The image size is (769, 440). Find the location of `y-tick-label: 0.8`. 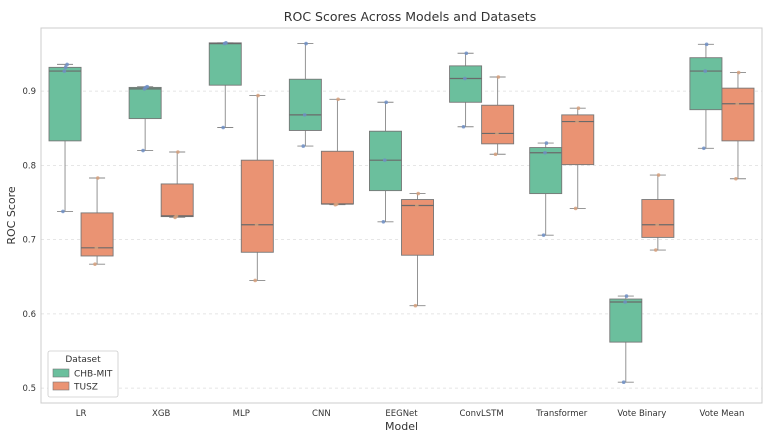

y-tick-label: 0.8 is located at coordinates (29, 166).